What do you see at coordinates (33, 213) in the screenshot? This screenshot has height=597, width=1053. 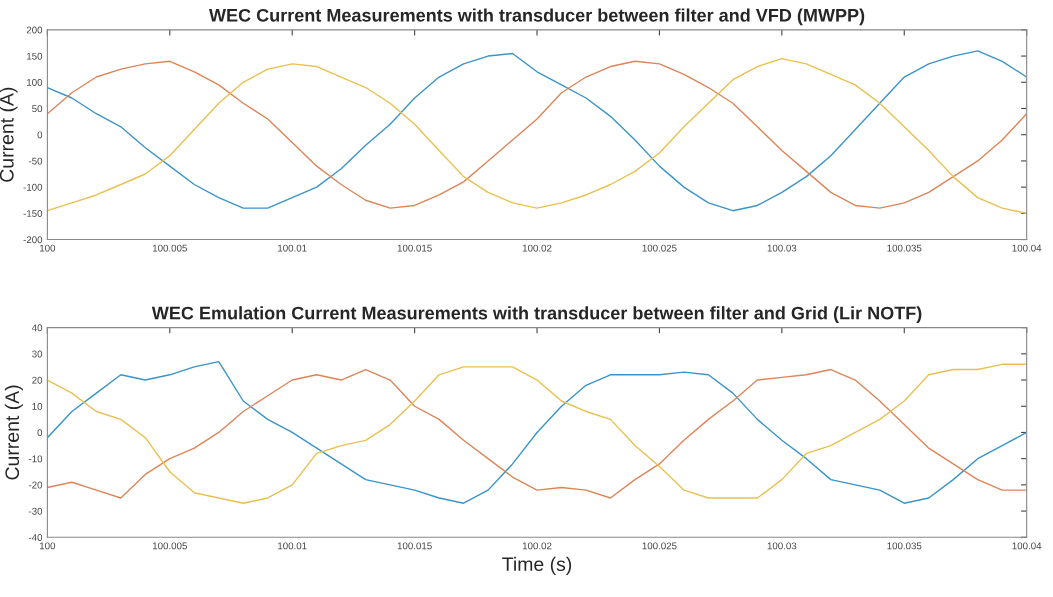 I see `y-tick-label: -150` at bounding box center [33, 213].